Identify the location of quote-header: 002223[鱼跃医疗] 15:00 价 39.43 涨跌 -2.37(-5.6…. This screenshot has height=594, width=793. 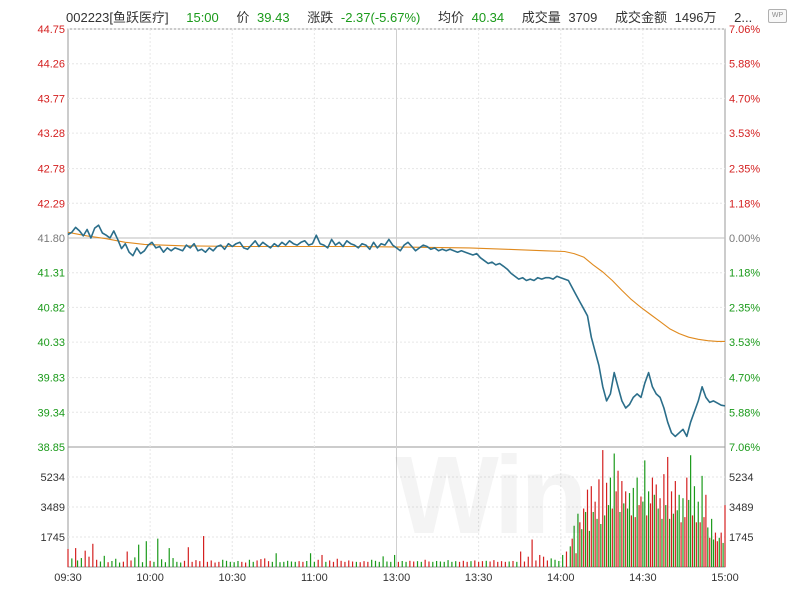
(411, 17).